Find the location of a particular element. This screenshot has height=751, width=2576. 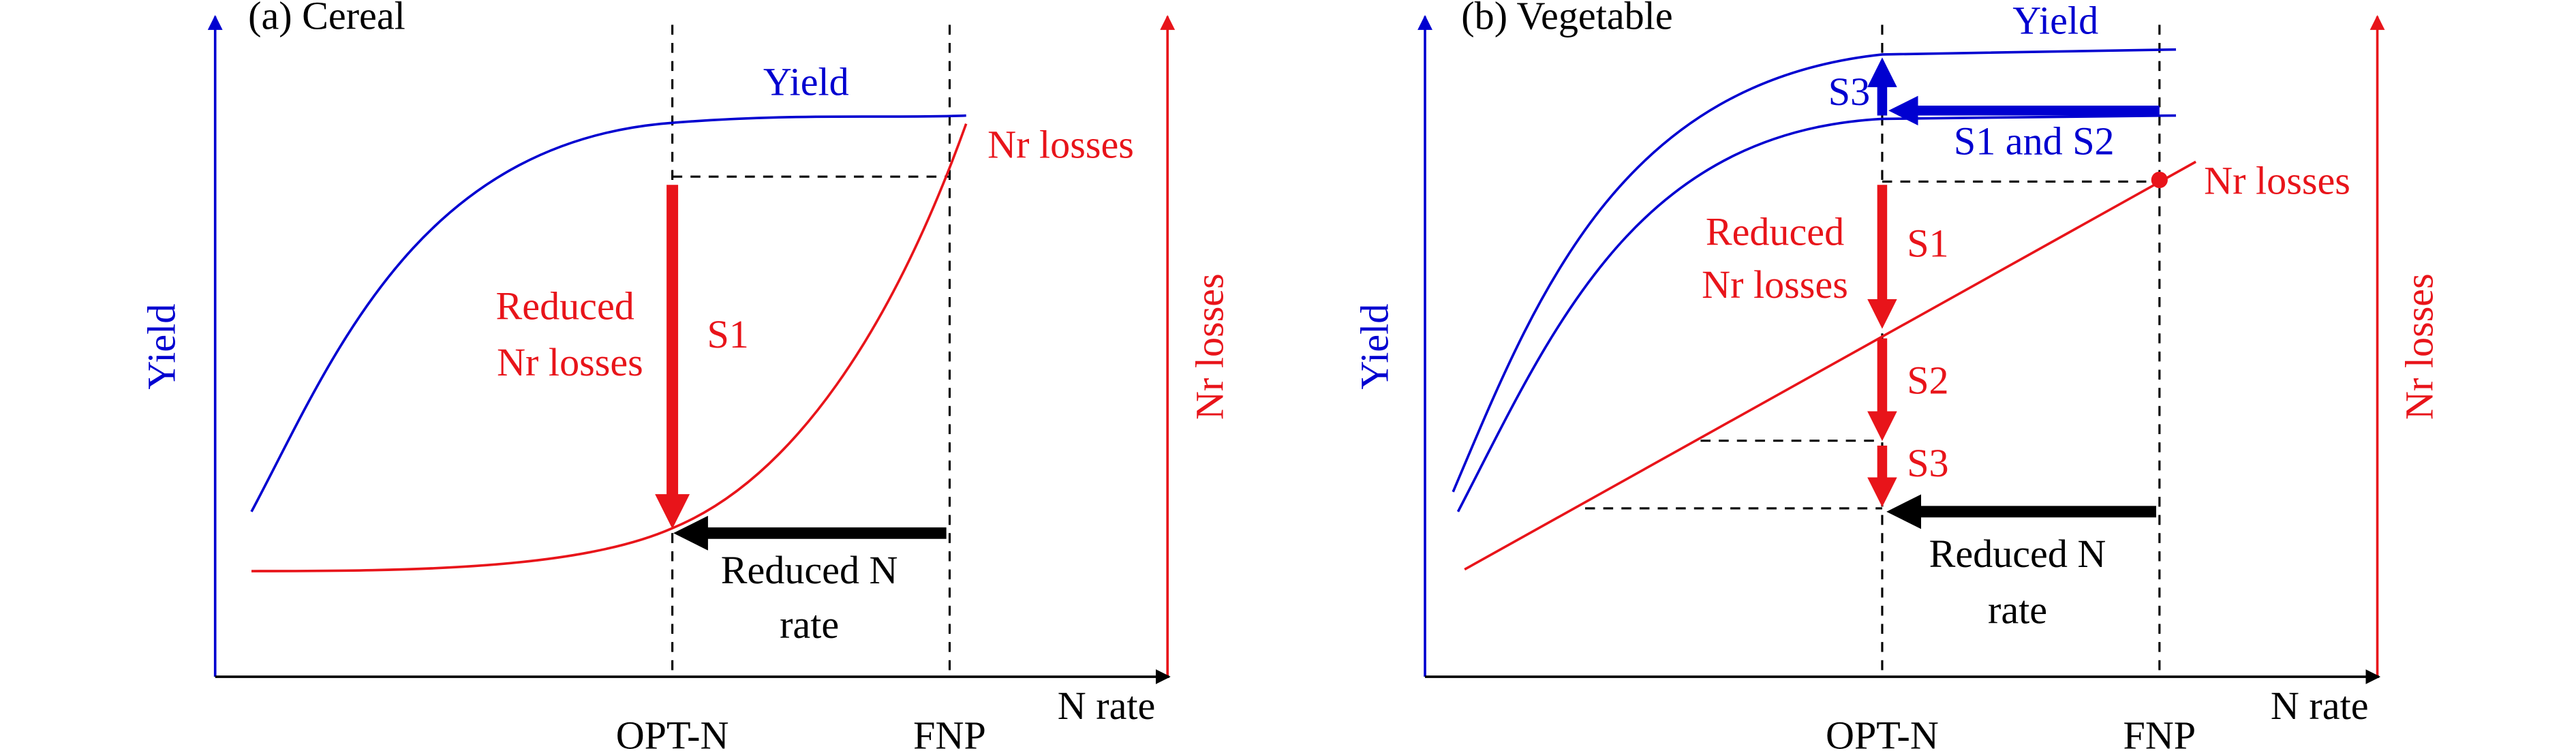

fnp-point is located at coordinates (2159, 180).